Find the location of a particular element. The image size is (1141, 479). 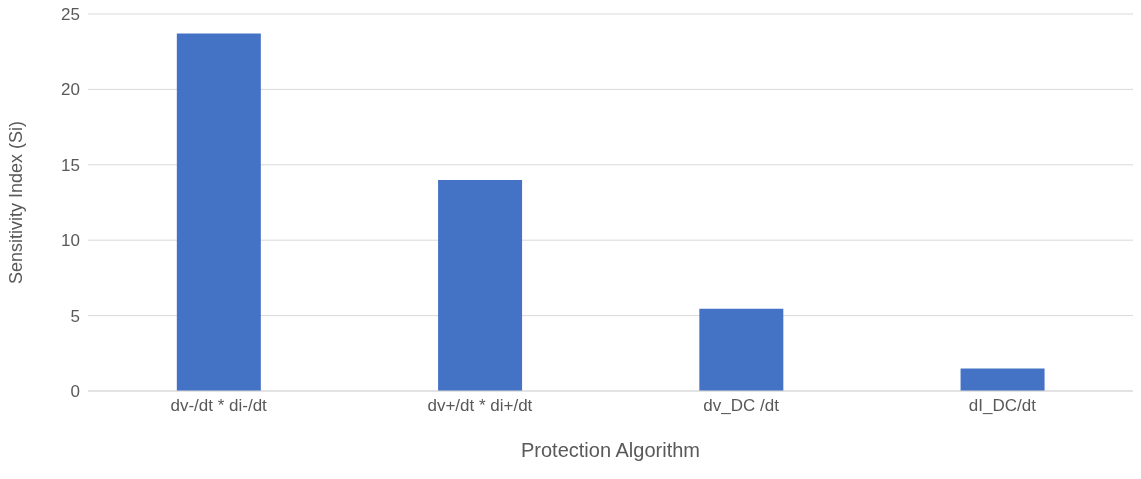

x-tick-label: dv-/dt * di-/dt is located at coordinates (219, 406).